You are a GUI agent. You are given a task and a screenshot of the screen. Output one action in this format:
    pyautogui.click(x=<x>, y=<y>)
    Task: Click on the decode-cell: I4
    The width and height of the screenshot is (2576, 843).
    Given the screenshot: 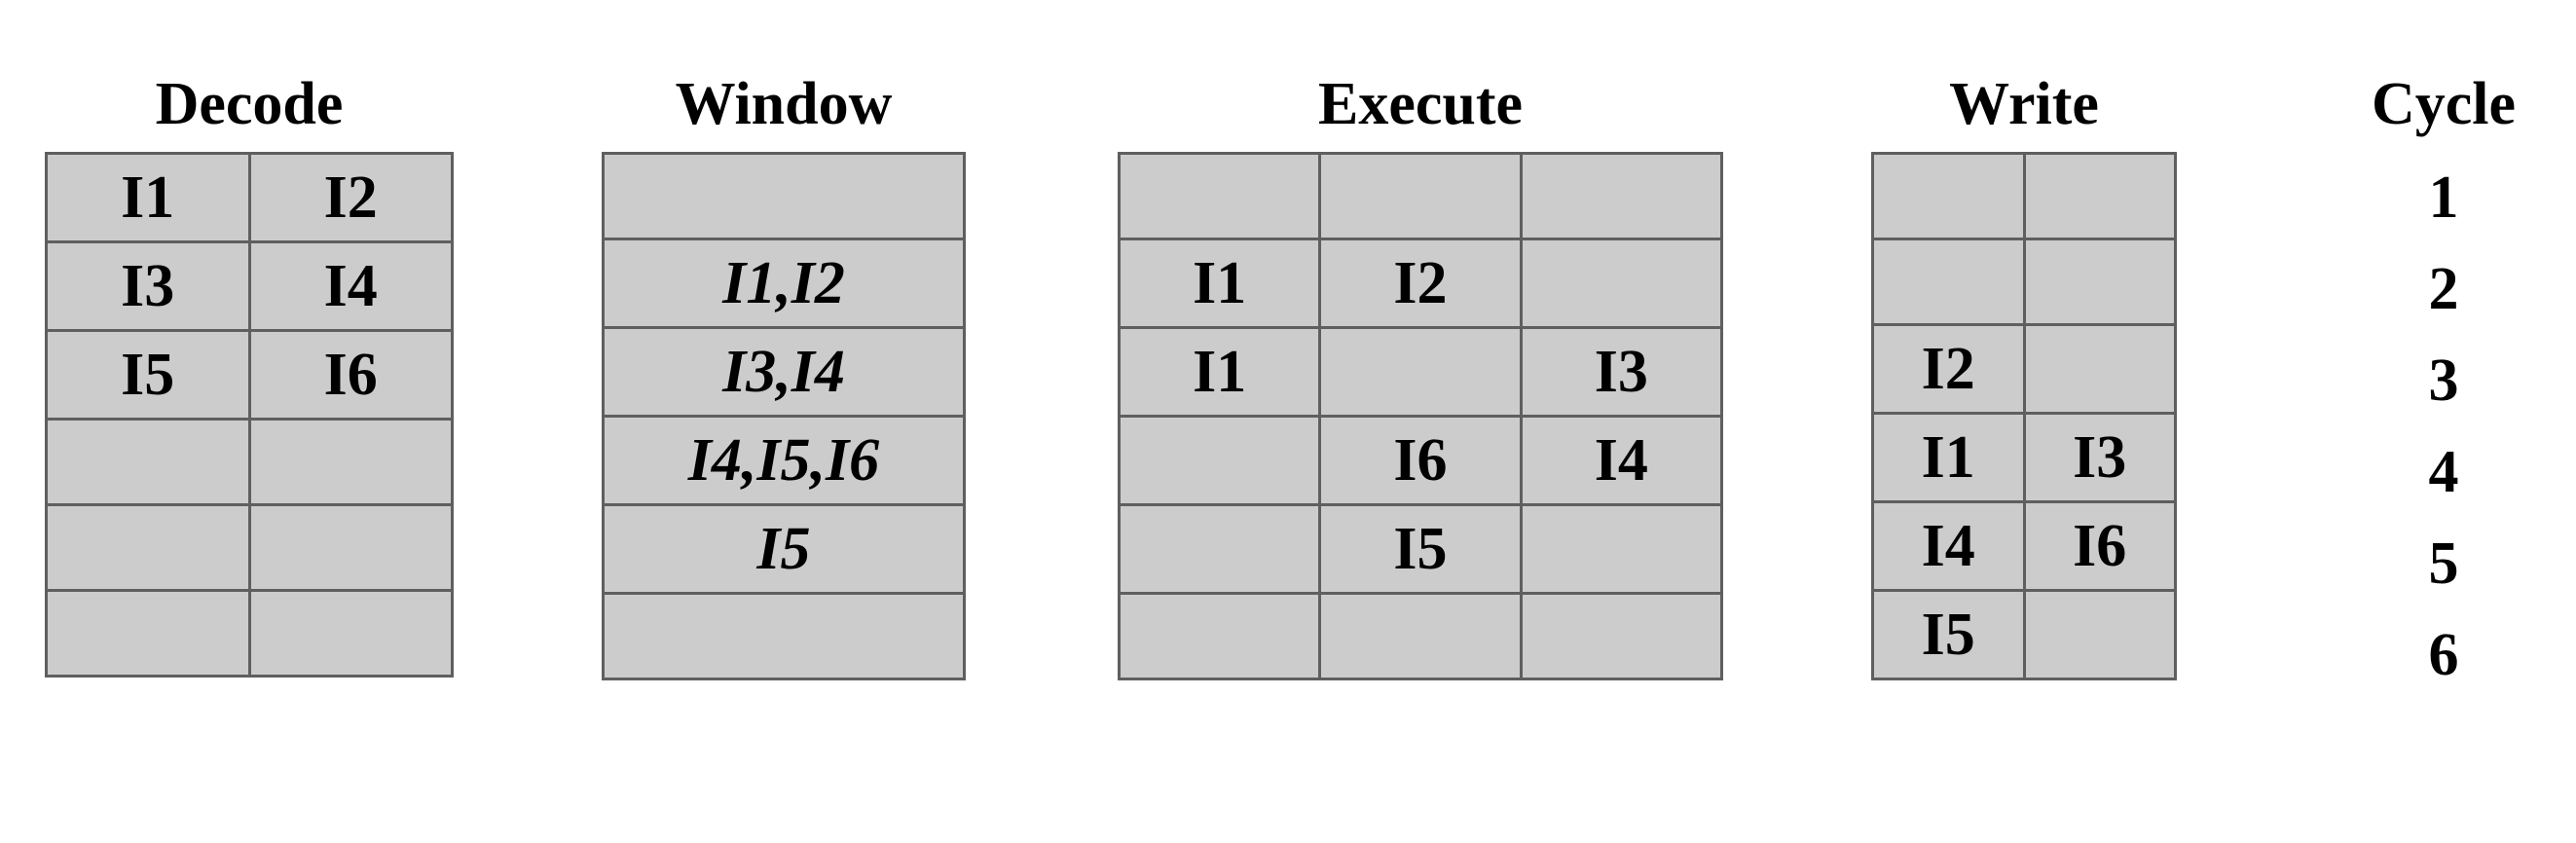 What is the action you would take?
    pyautogui.click(x=350, y=286)
    